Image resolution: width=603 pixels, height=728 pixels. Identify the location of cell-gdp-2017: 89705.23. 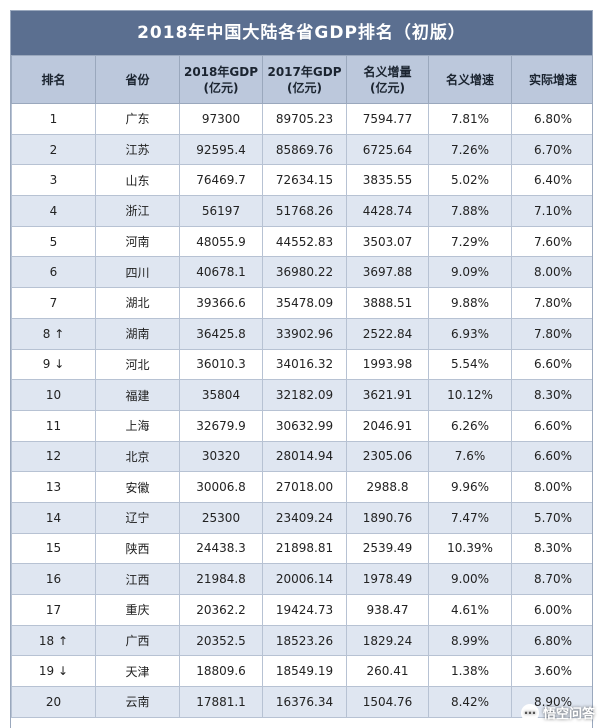
(304, 119).